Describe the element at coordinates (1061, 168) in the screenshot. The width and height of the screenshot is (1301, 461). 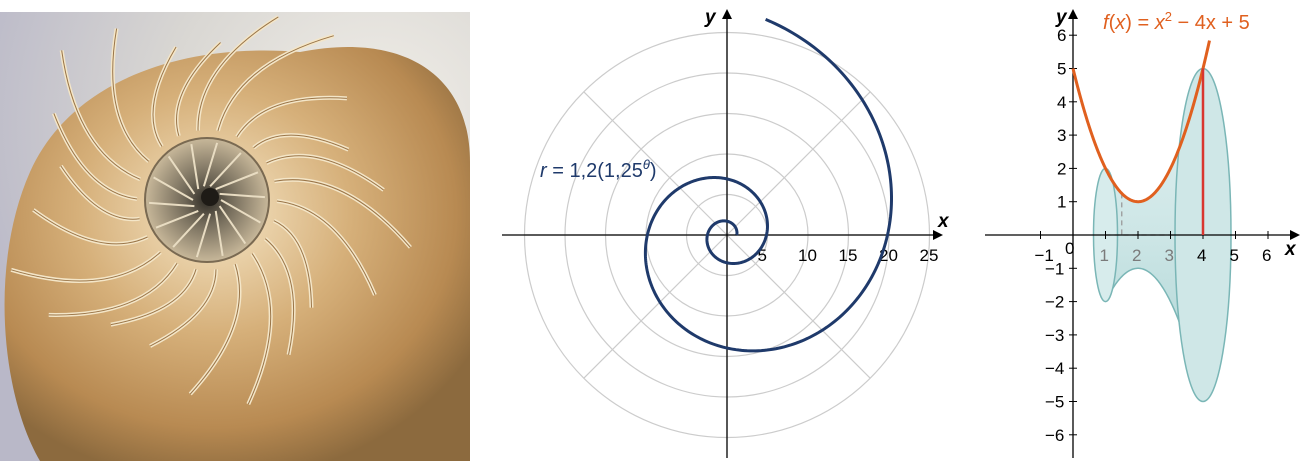
I see `solid-y-tick-label: 2` at that location.